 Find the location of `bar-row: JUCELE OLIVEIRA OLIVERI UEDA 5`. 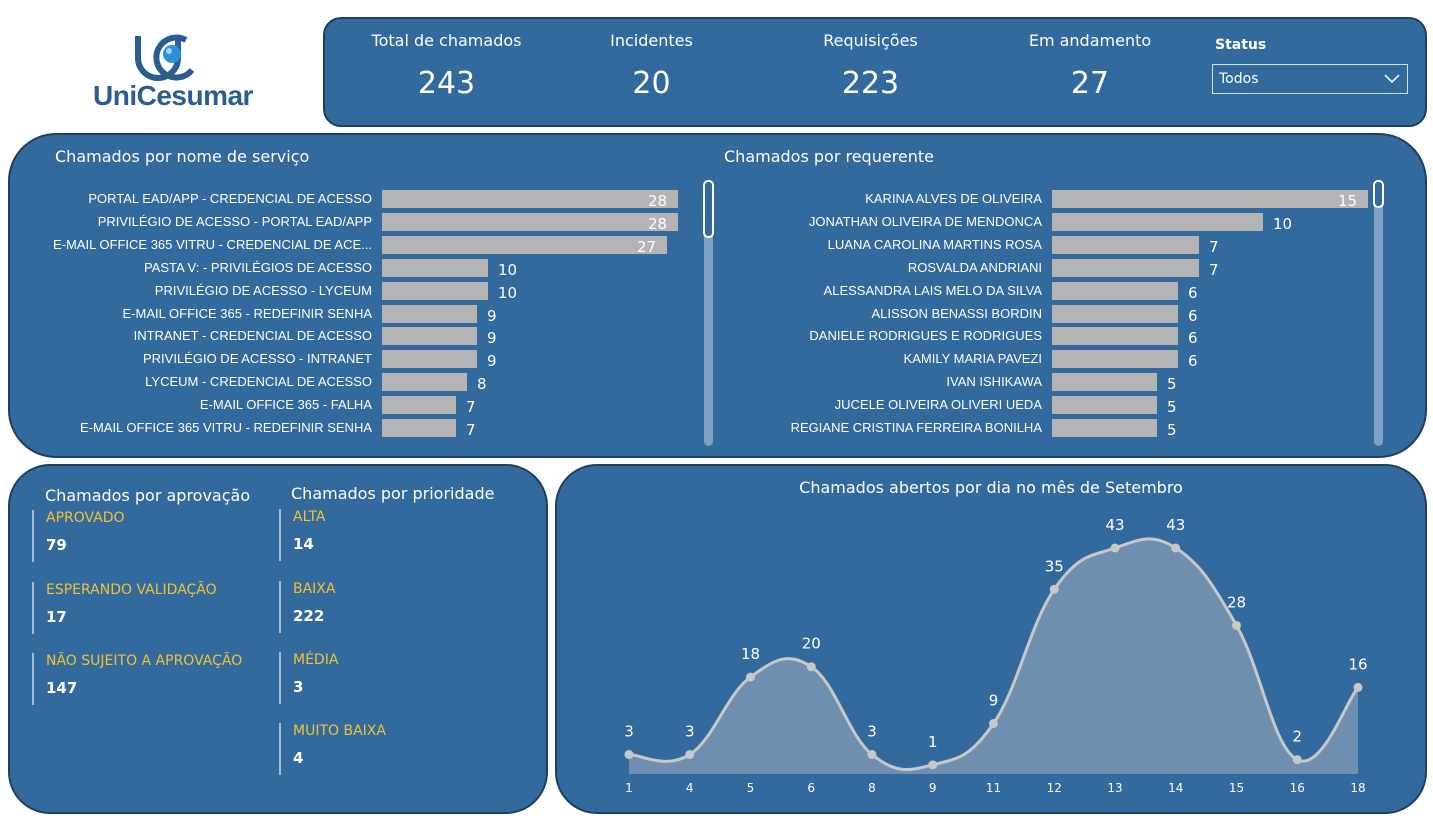

bar-row: JUCELE OLIVEIRA OLIVERI UEDA 5 is located at coordinates (1060, 406).